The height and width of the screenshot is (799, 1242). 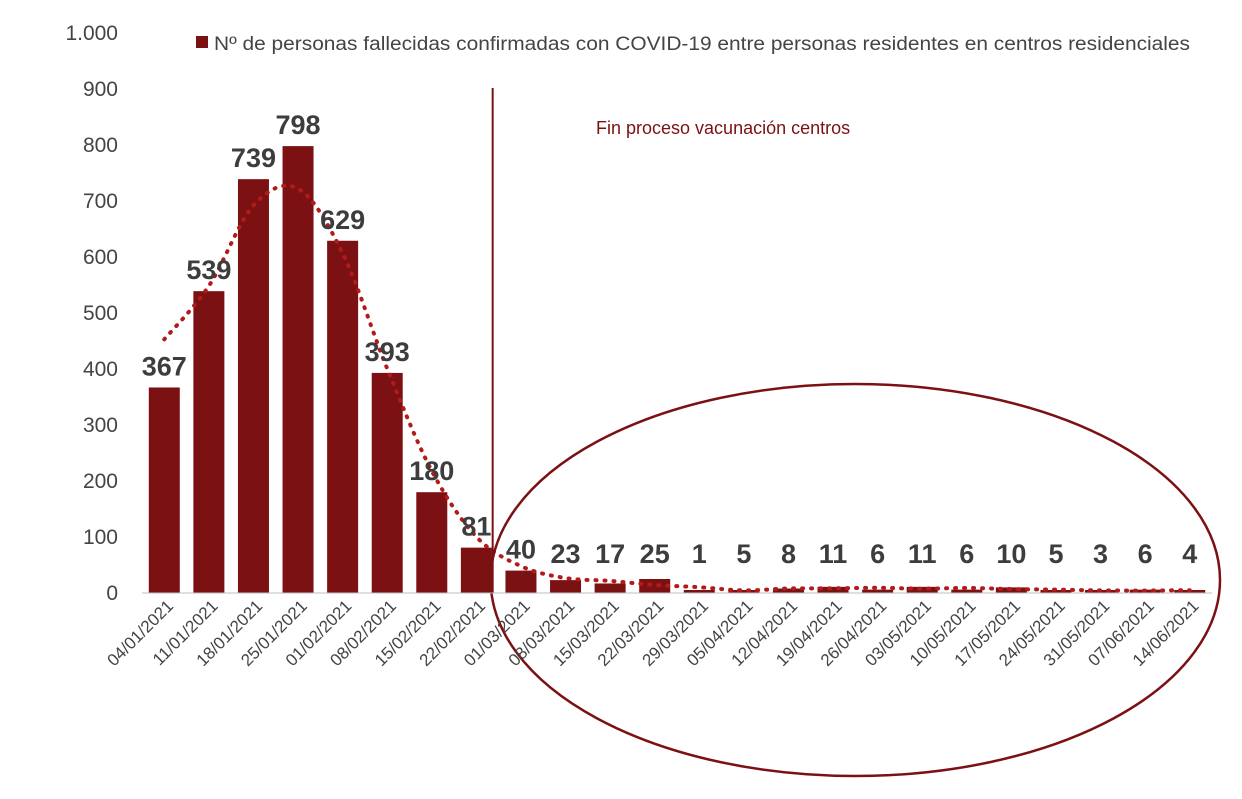 What do you see at coordinates (164, 366) in the screenshot?
I see `data-label: 367` at bounding box center [164, 366].